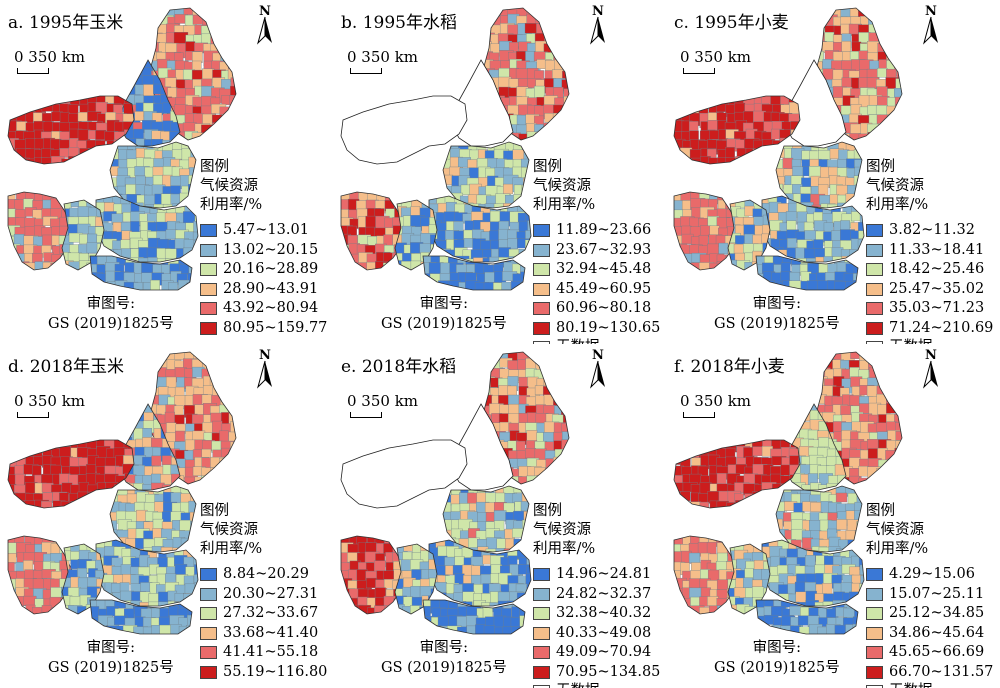 This screenshot has height=688, width=1000. I want to click on legend-entry: 49.09~70.94, so click(596, 653).